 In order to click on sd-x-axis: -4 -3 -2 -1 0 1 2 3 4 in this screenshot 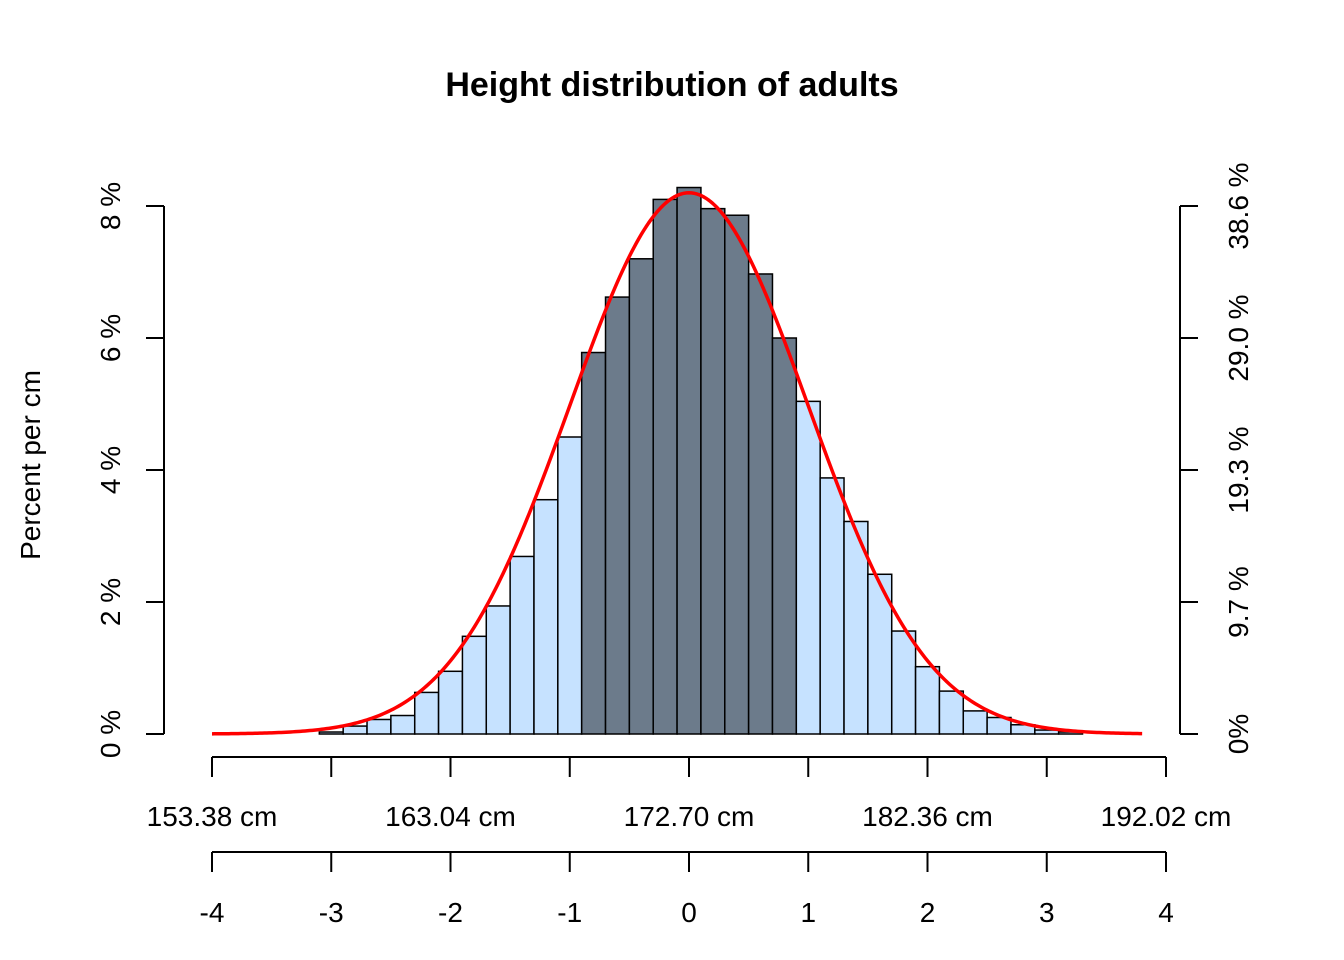, I will do `click(687, 889)`.